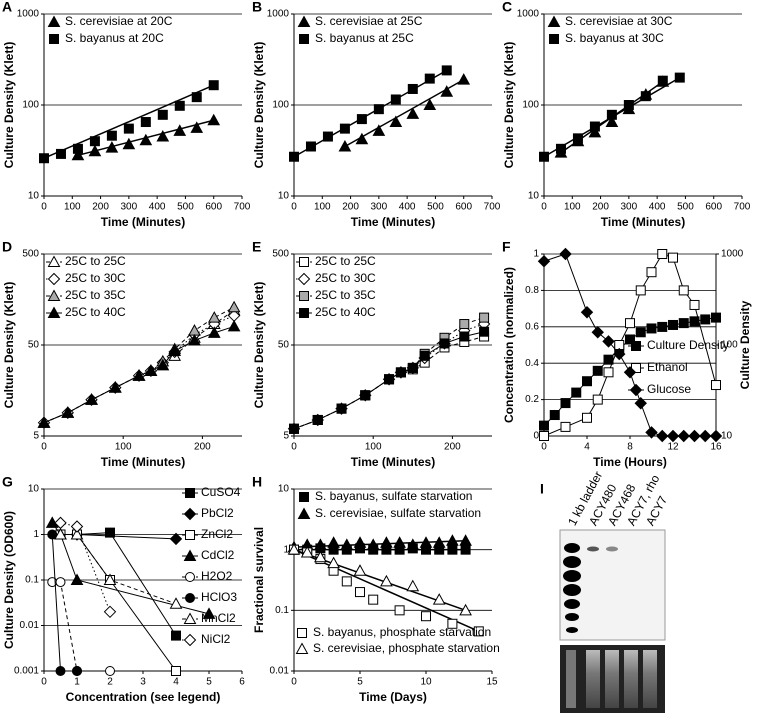  Describe the element at coordinates (536, 254) in the screenshot. I see `y-tick-label: 1` at that location.